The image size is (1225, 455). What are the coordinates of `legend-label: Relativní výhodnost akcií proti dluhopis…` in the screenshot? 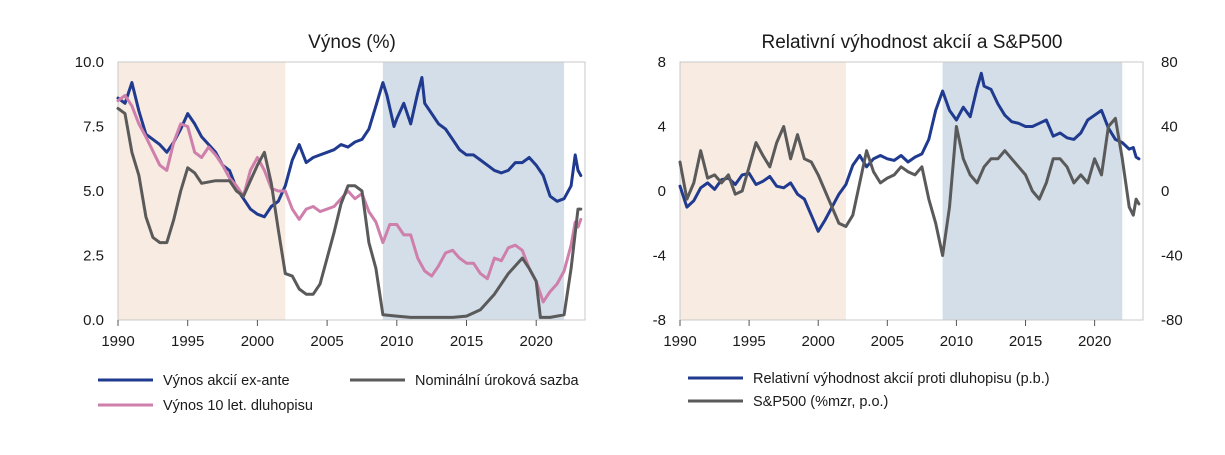 It's located at (901, 379).